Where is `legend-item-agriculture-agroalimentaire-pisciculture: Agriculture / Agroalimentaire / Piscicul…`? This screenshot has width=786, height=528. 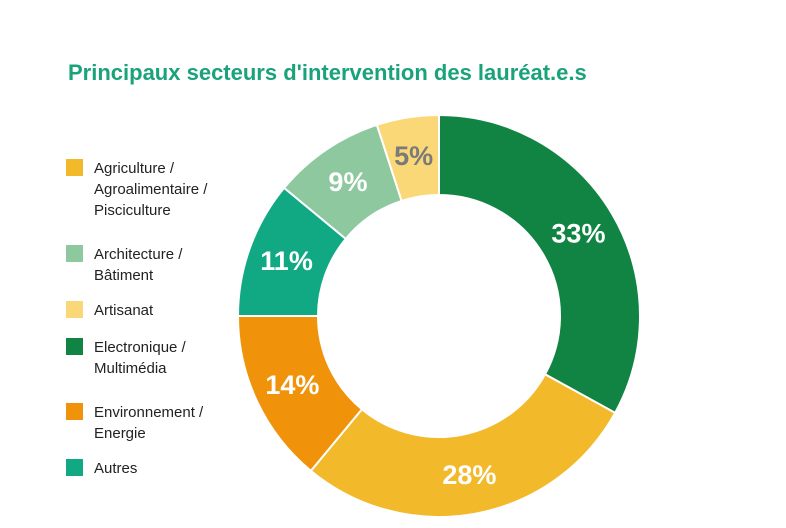 legend-item-agriculture-agroalimentaire-pisciculture: Agriculture / Agroalimentaire / Piscicul… is located at coordinates (136, 189).